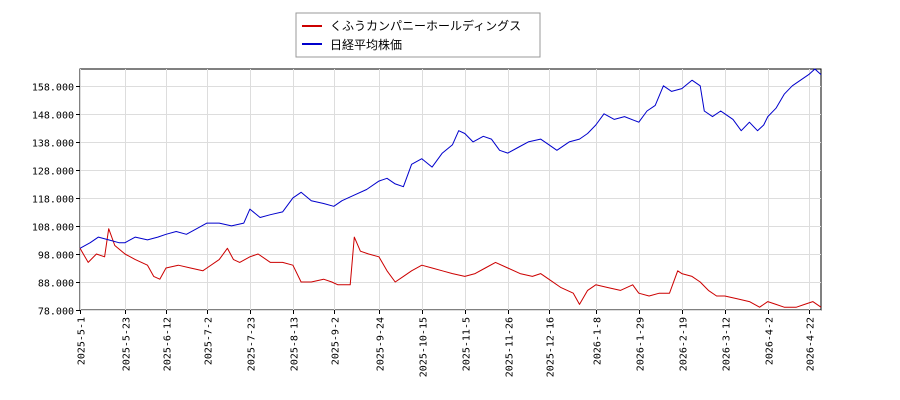 The width and height of the screenshot is (900, 400). Describe the element at coordinates (727, 344) in the screenshot. I see `x-tick-label: 2026-3-12` at that location.